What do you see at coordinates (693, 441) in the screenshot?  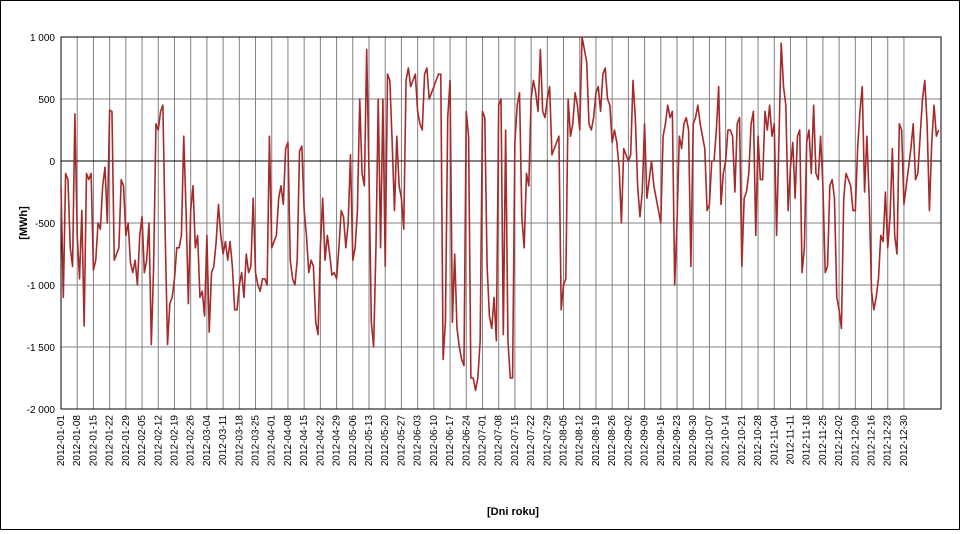 I see `x-tick-label: 2012-09-30` at bounding box center [693, 441].